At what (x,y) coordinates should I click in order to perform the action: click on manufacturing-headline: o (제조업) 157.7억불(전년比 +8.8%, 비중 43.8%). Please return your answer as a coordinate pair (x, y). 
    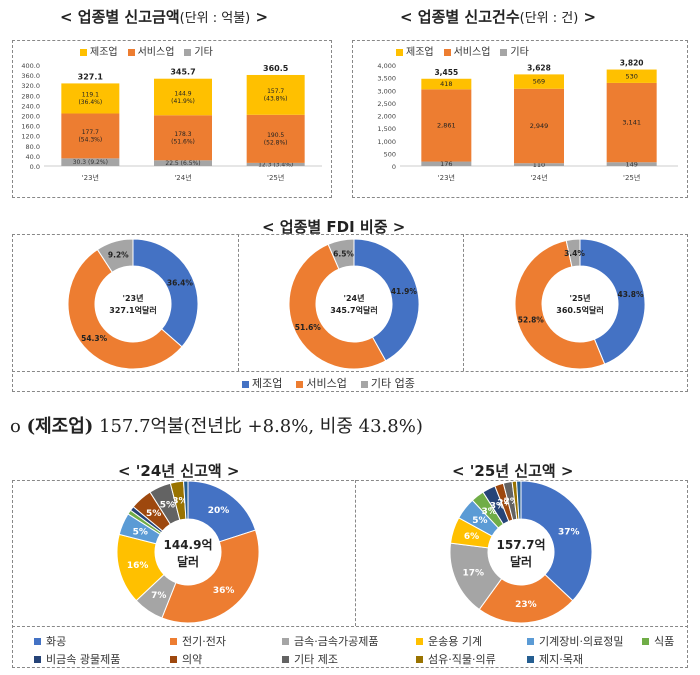
    Looking at the image, I should click on (216, 425).